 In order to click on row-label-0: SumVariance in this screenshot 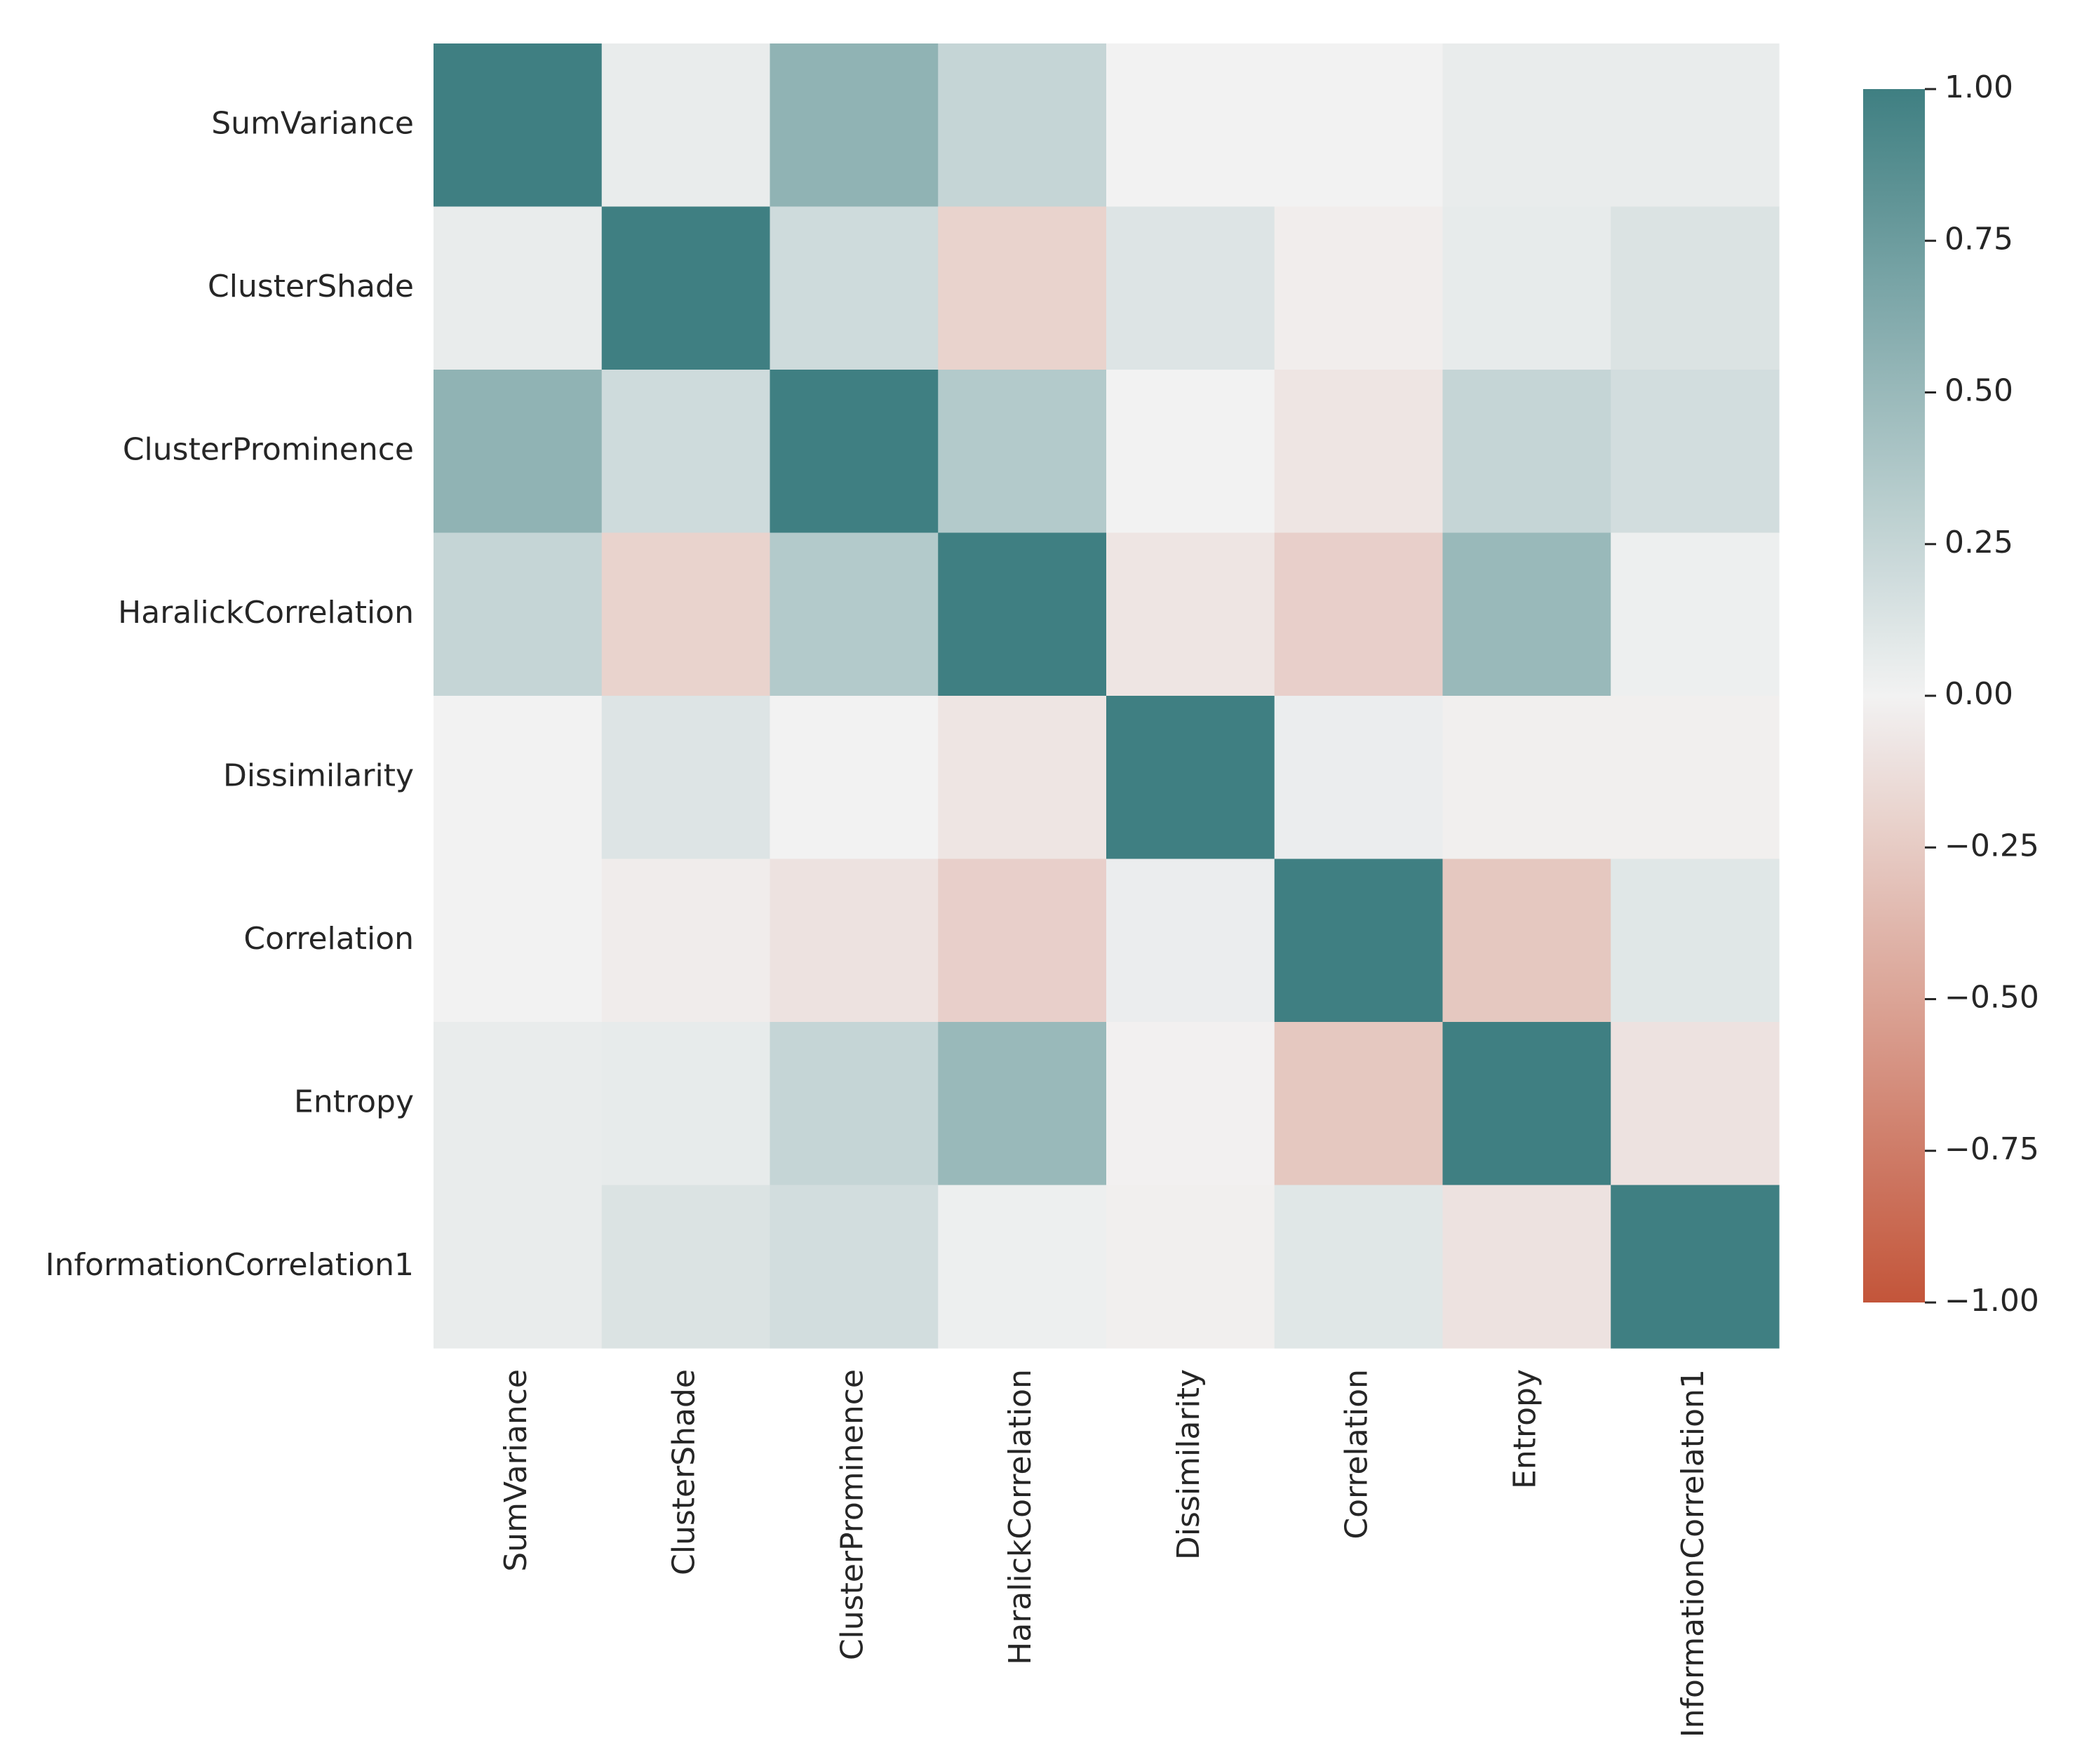, I will do `click(313, 123)`.